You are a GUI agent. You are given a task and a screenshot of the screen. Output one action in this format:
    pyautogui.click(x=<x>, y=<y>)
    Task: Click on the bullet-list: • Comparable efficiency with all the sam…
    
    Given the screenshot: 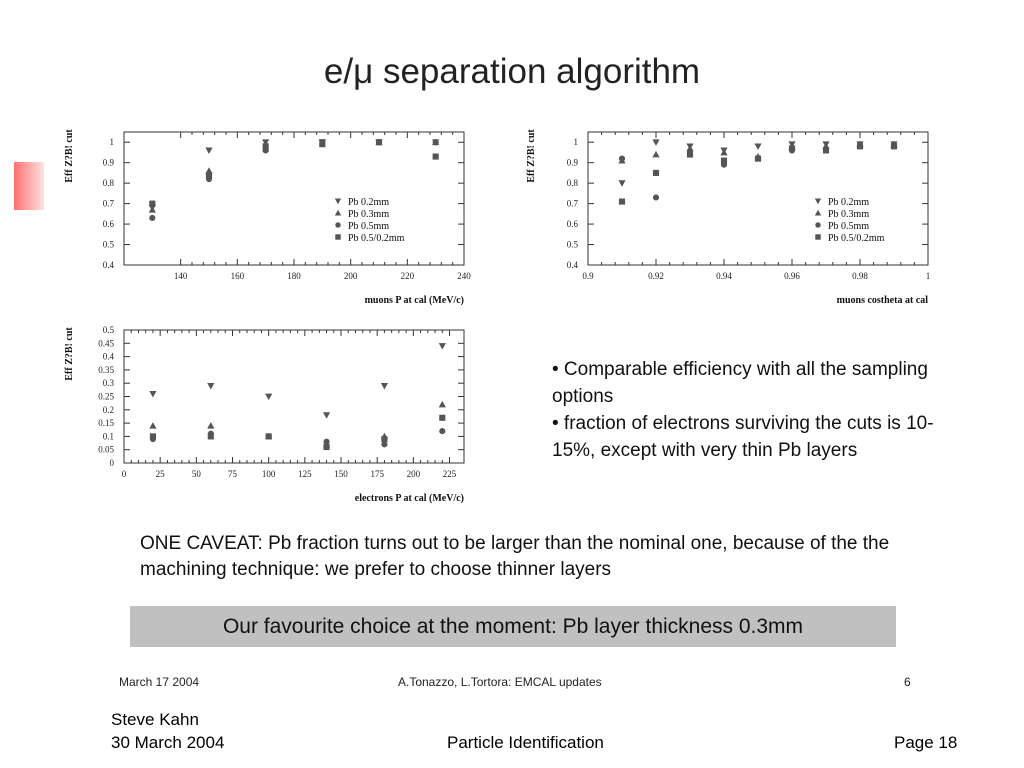 What is the action you would take?
    pyautogui.click(x=752, y=410)
    